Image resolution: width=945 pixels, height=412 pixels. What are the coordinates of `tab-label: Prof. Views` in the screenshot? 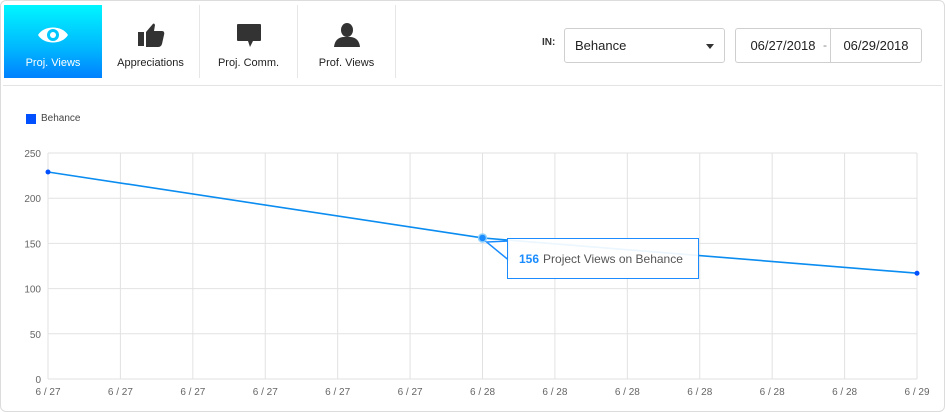 It's located at (346, 63).